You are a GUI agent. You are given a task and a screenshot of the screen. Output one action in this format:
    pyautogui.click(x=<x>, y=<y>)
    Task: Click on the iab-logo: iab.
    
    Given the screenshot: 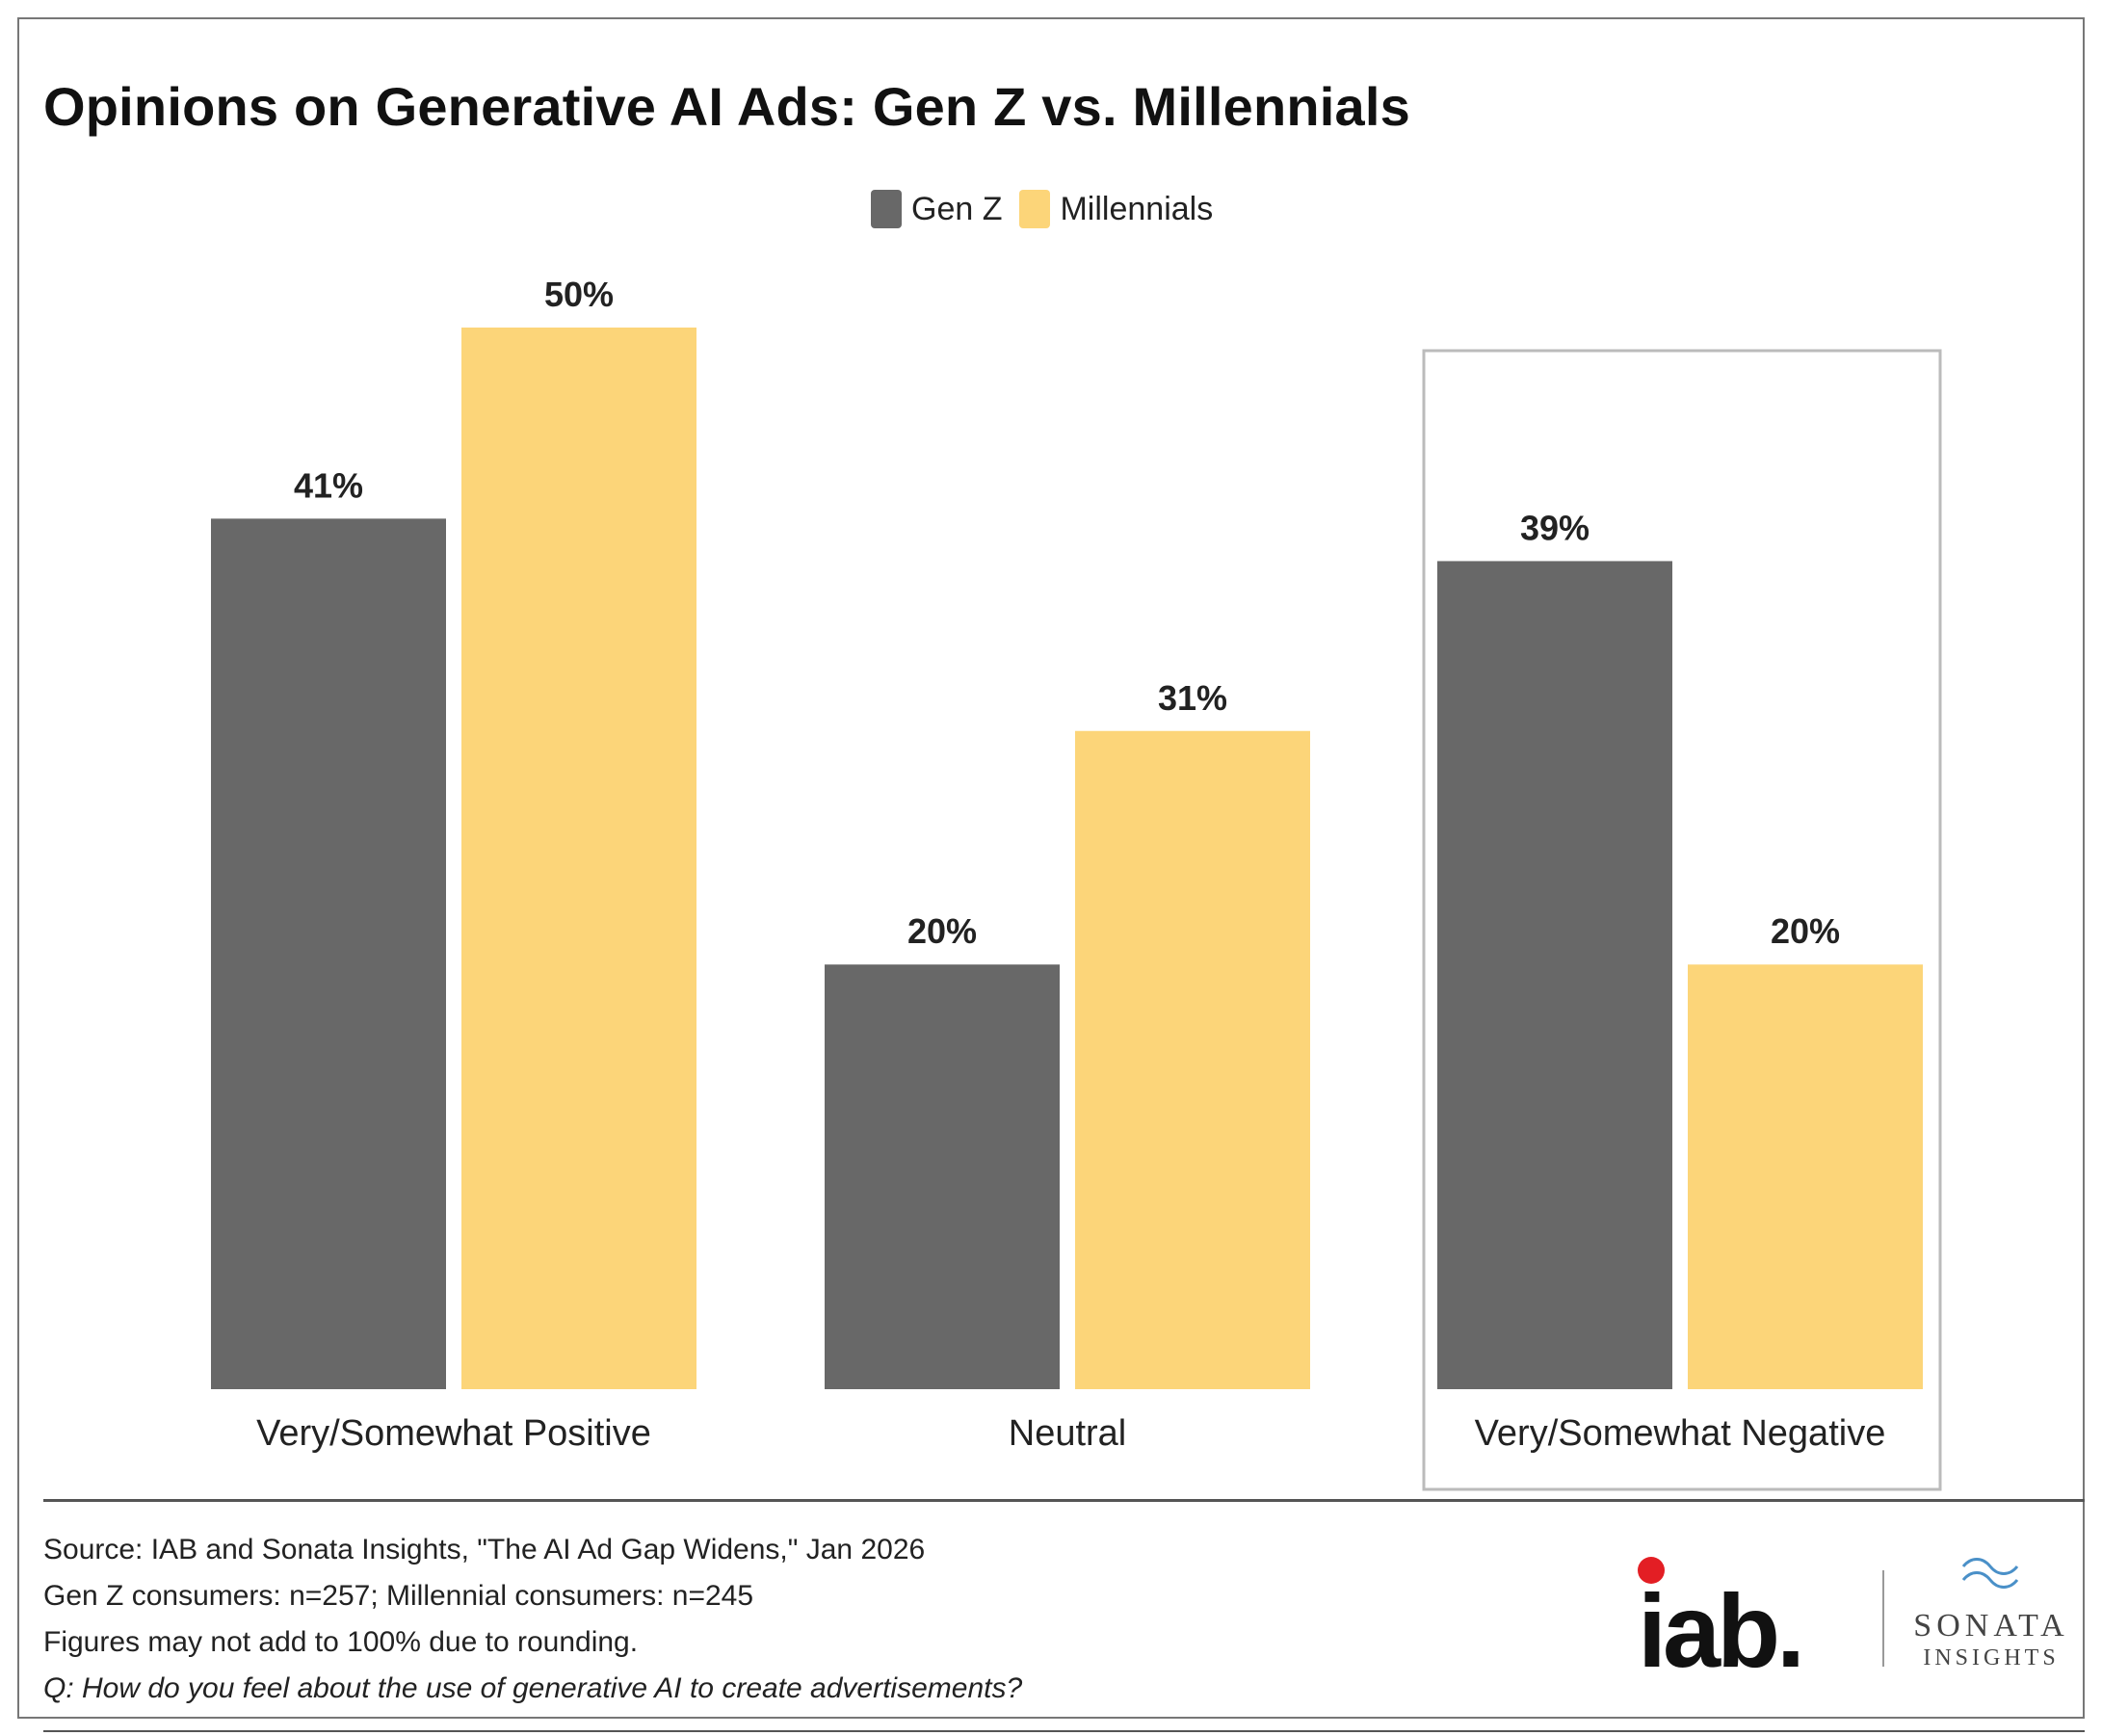 What is the action you would take?
    pyautogui.click(x=1721, y=1621)
    